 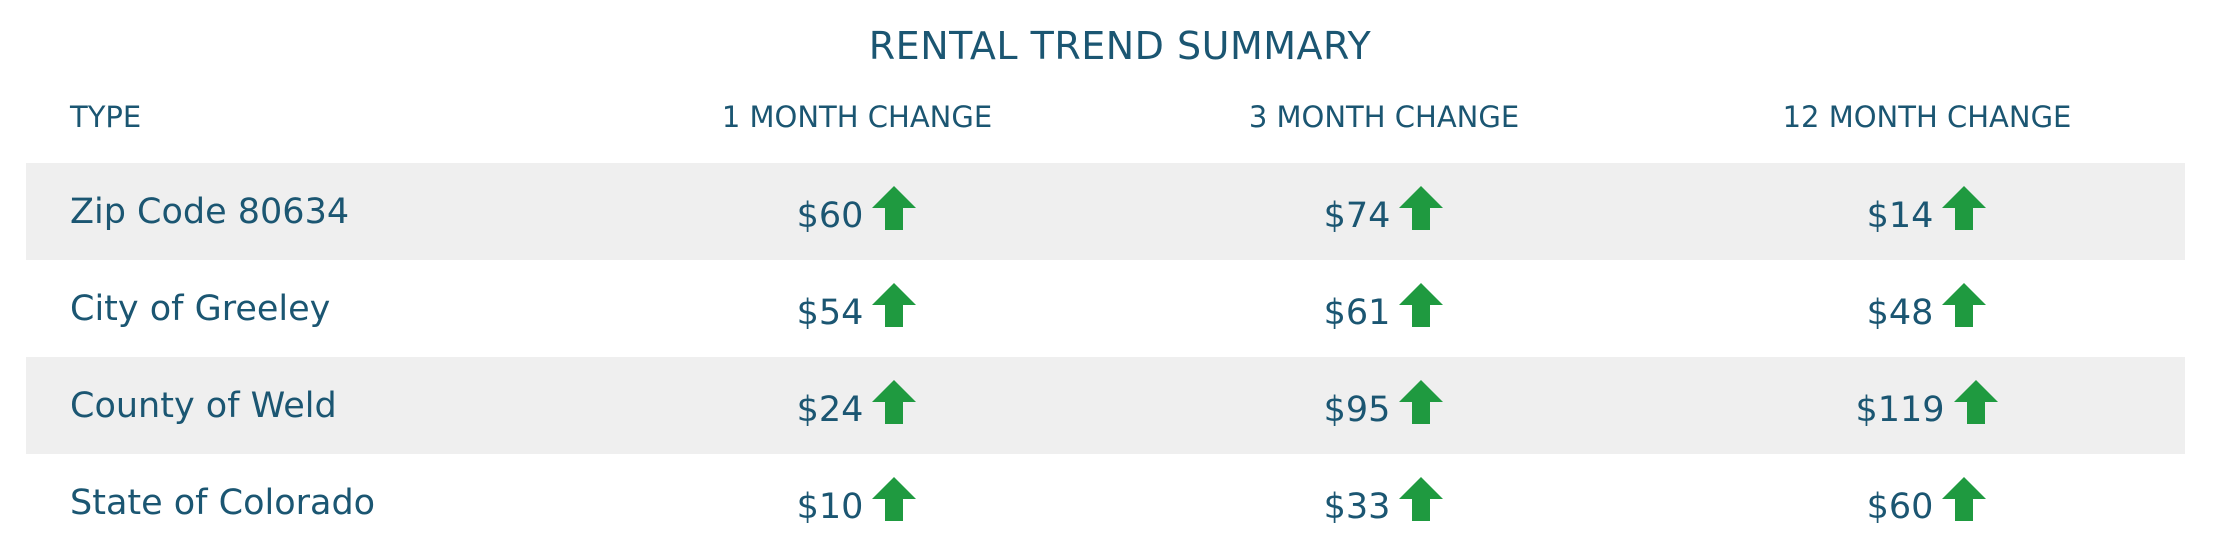 What do you see at coordinates (857, 117) in the screenshot?
I see `column-header: 1 MONTH CHANGE` at bounding box center [857, 117].